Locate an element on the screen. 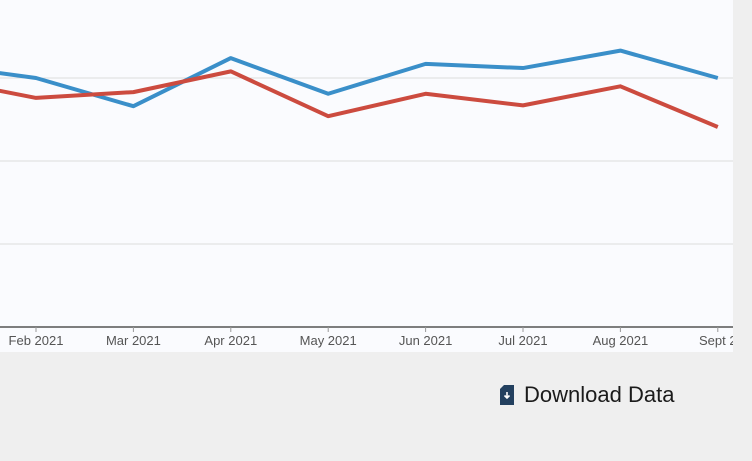 The height and width of the screenshot is (461, 752). x-tick-label: Aug 2021 is located at coordinates (621, 340).